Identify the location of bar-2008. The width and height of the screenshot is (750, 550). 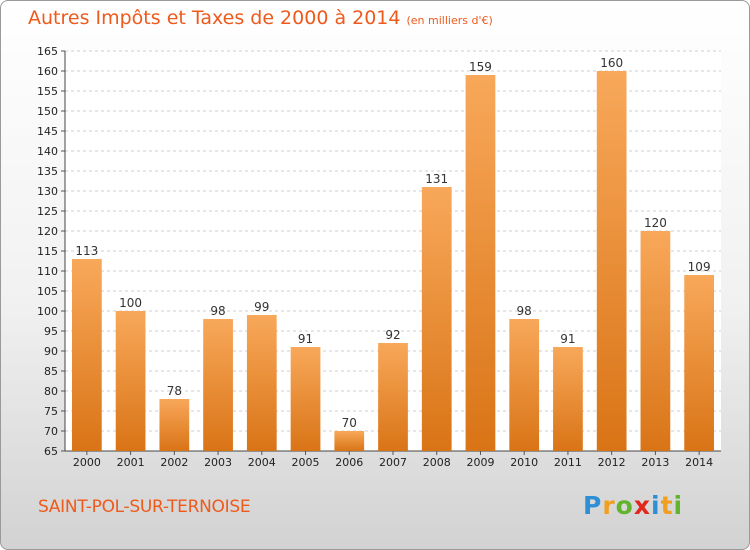
(436, 319).